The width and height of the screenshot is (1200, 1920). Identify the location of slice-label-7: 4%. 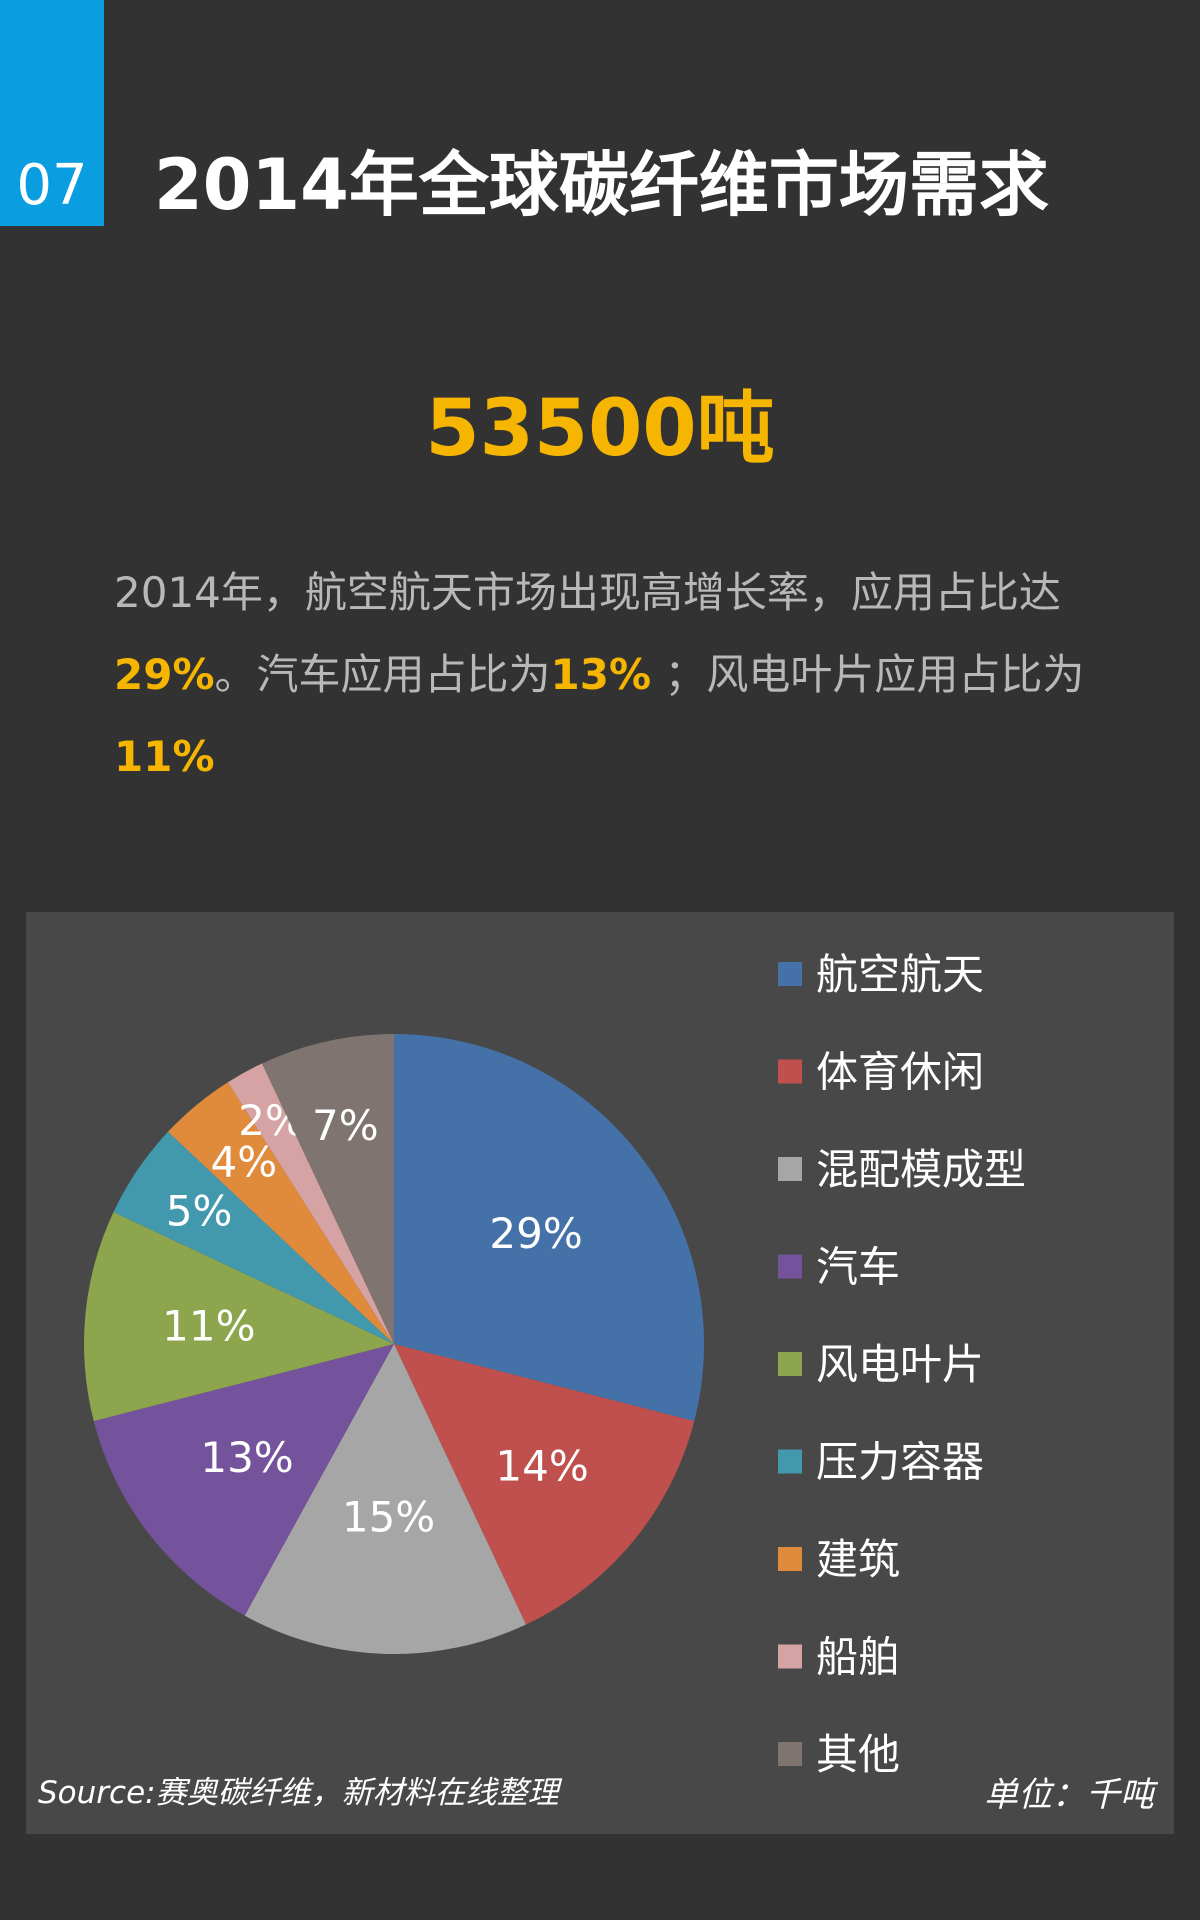
(244, 1161).